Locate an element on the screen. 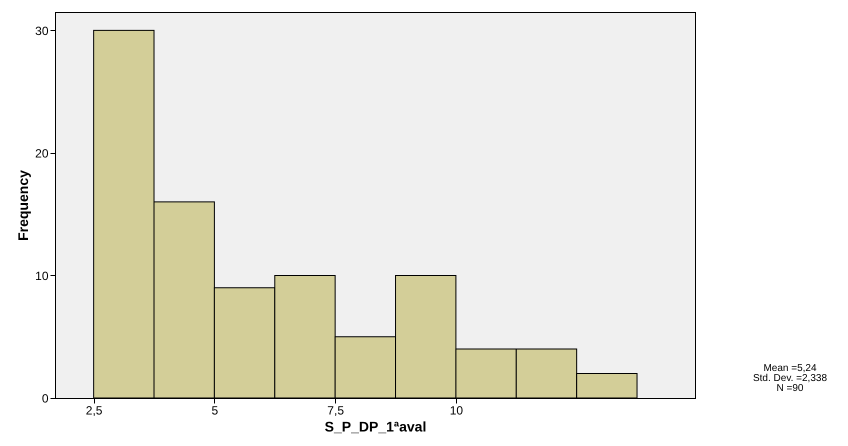 The height and width of the screenshot is (446, 848). text: Mean =5,24 is located at coordinates (790, 368).